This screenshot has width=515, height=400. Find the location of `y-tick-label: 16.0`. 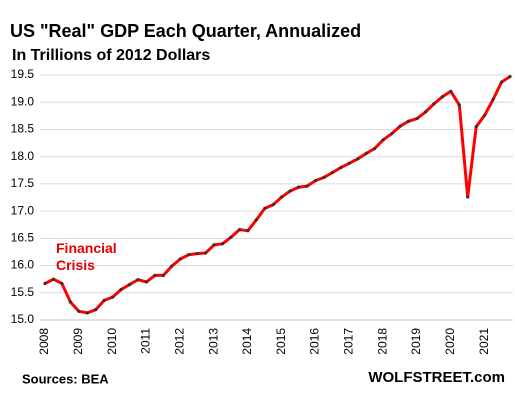

y-tick-label: 16.0 is located at coordinates (23, 265).